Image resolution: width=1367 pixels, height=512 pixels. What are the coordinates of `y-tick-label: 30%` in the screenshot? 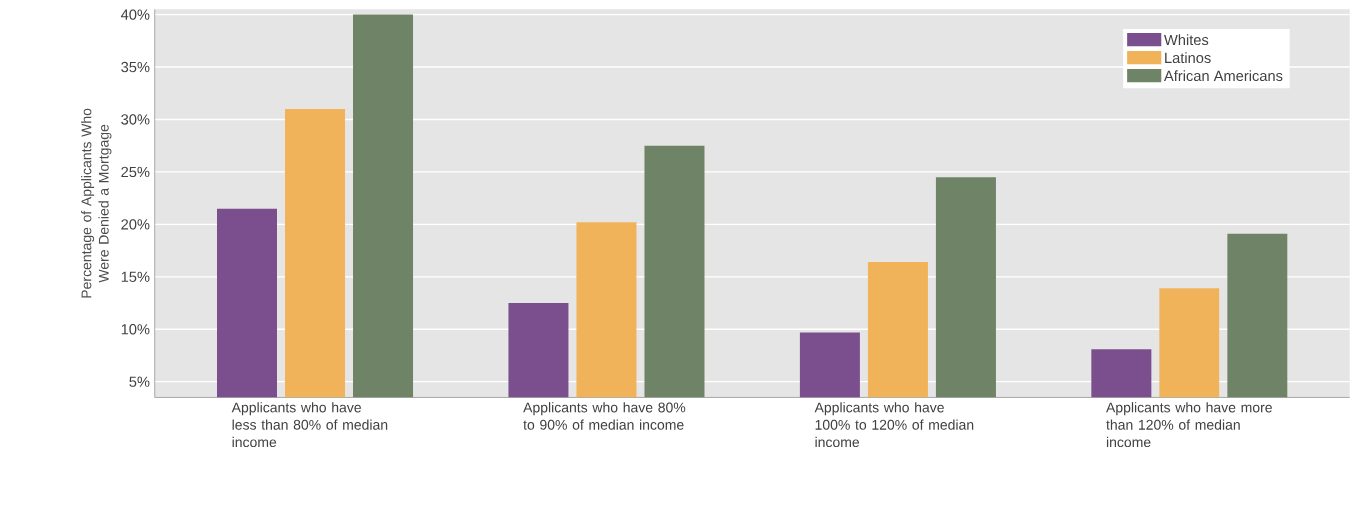 It's located at (135, 119).